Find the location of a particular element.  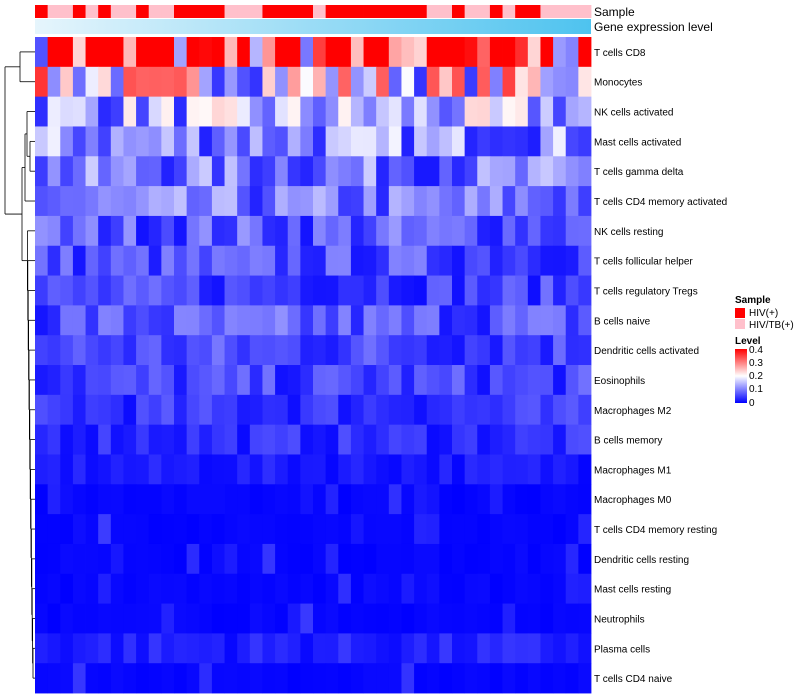

legend-swatch-hiv is located at coordinates (740, 313).